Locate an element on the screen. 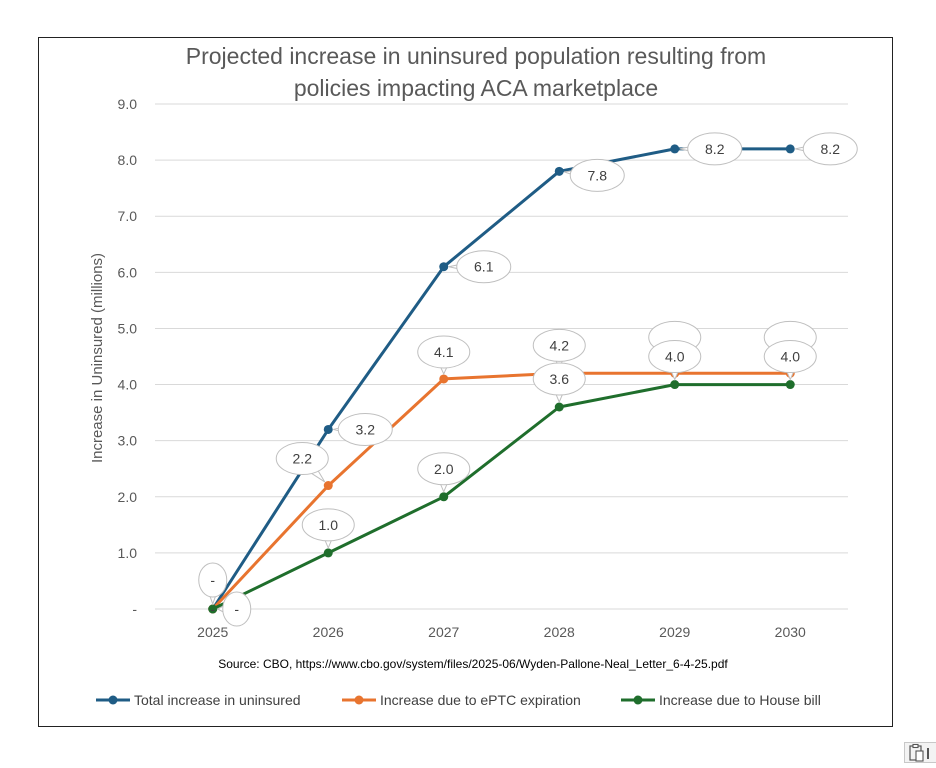 Image resolution: width=936 pixels, height=768 pixels. x-tick-label: 2026 is located at coordinates (328, 632).